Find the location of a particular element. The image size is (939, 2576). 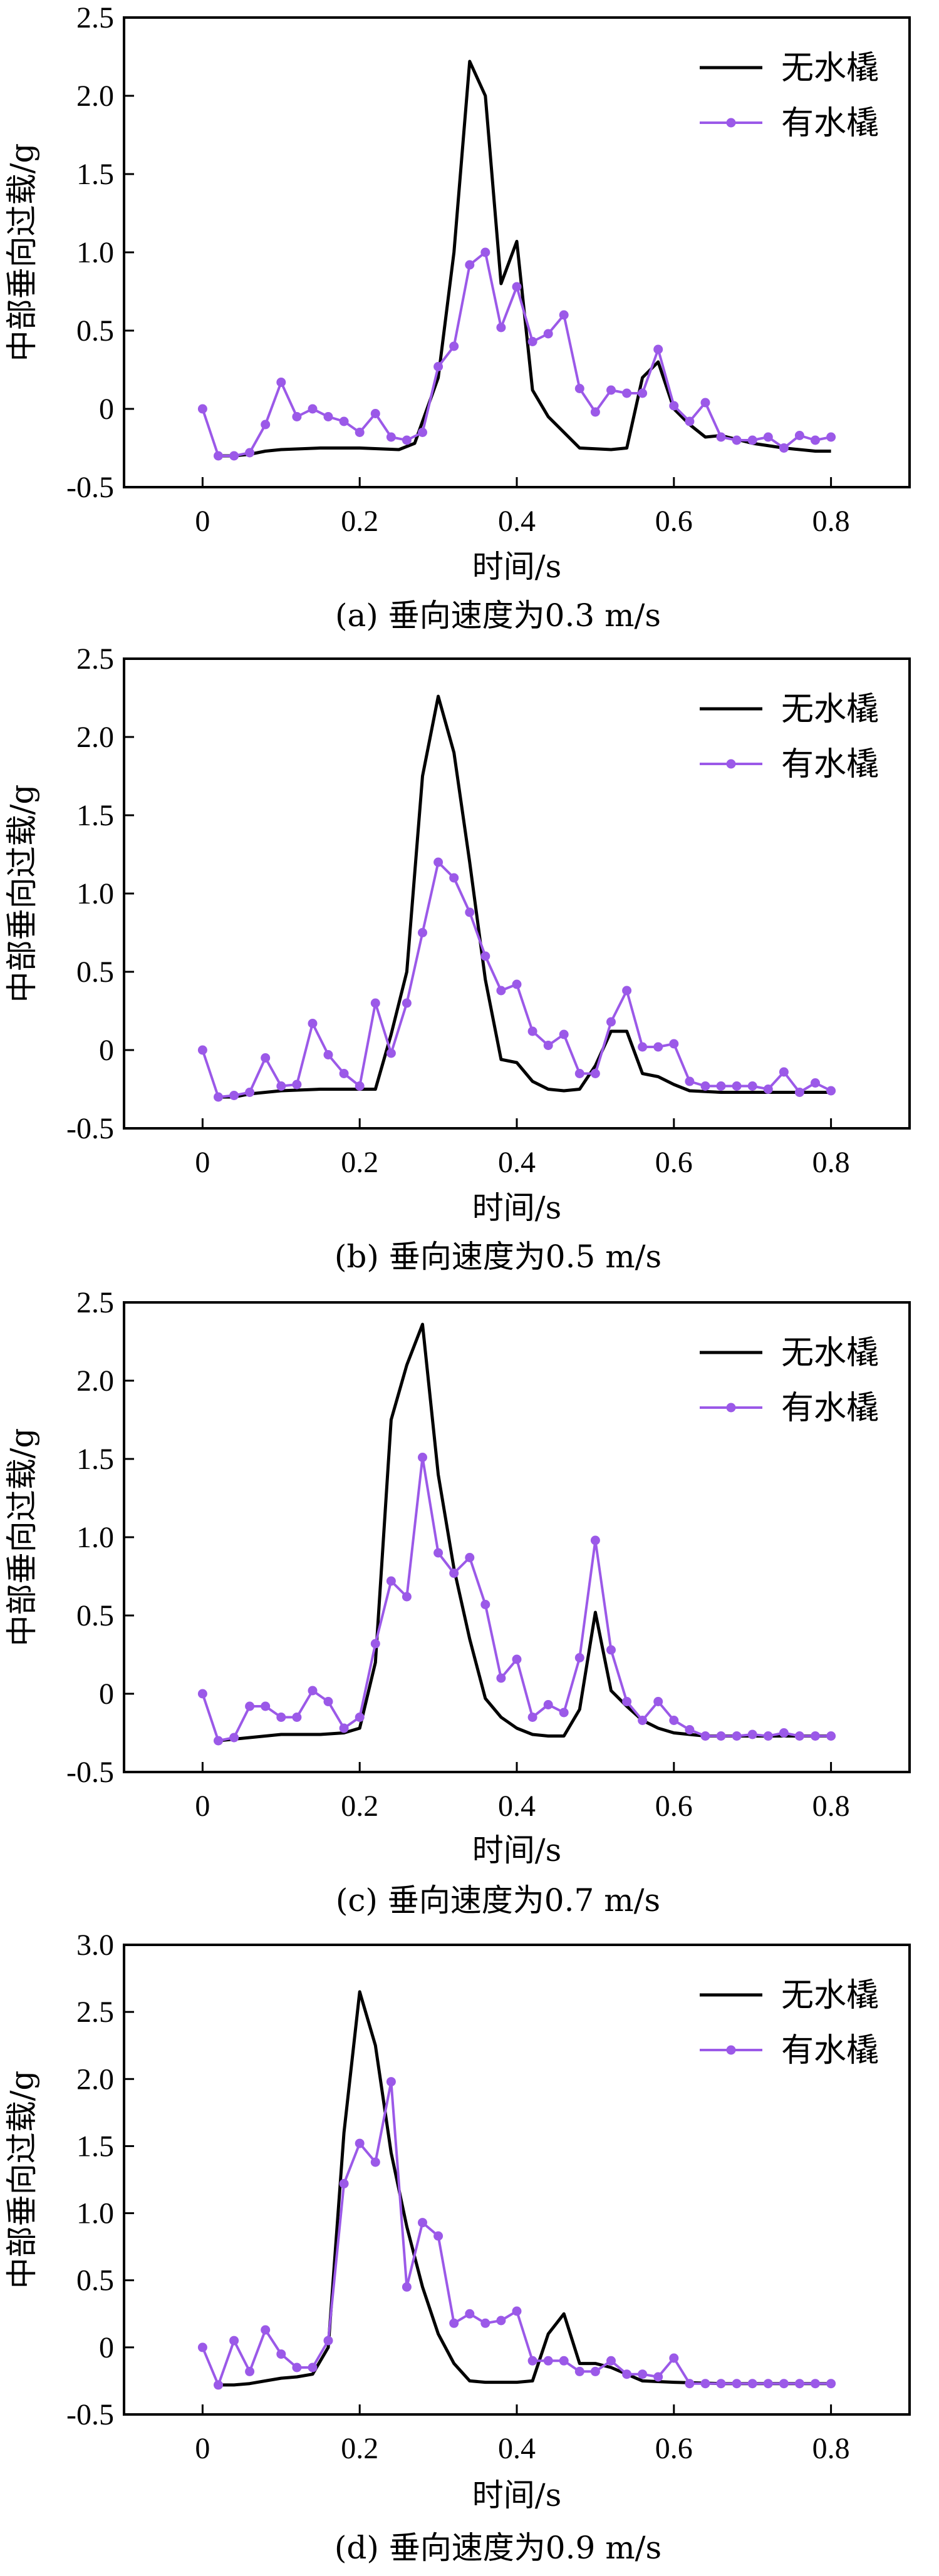

legend-label: 无水橇 is located at coordinates (830, 710).